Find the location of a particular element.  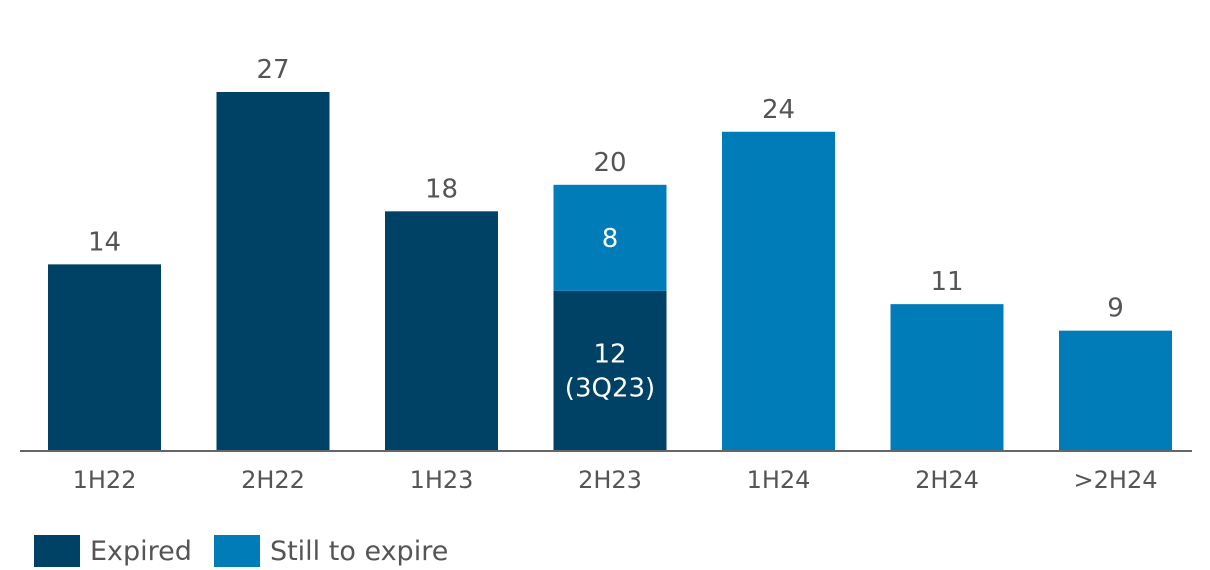

legend: Expired Still to expire is located at coordinates (252, 551).